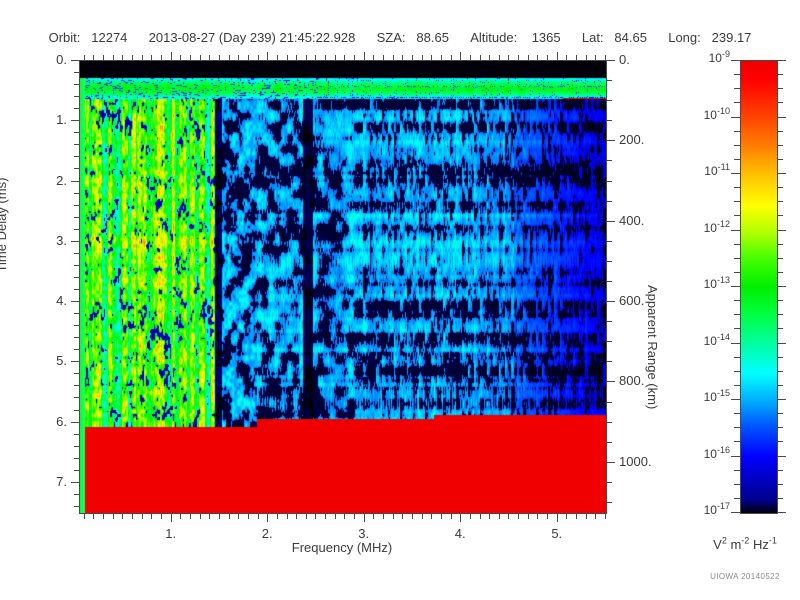 The height and width of the screenshot is (600, 800). Describe the element at coordinates (64, 37) in the screenshot. I see `orbit-key: Orbit:` at that location.